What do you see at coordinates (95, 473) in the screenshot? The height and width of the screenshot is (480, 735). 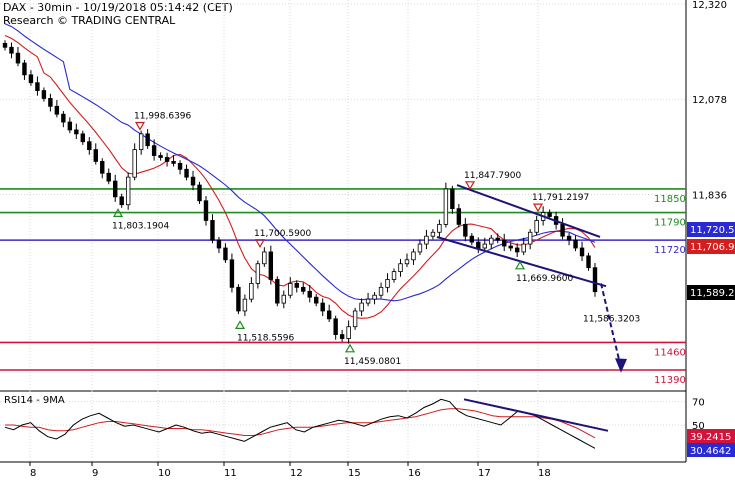 I see `x-tick-label: 9` at bounding box center [95, 473].